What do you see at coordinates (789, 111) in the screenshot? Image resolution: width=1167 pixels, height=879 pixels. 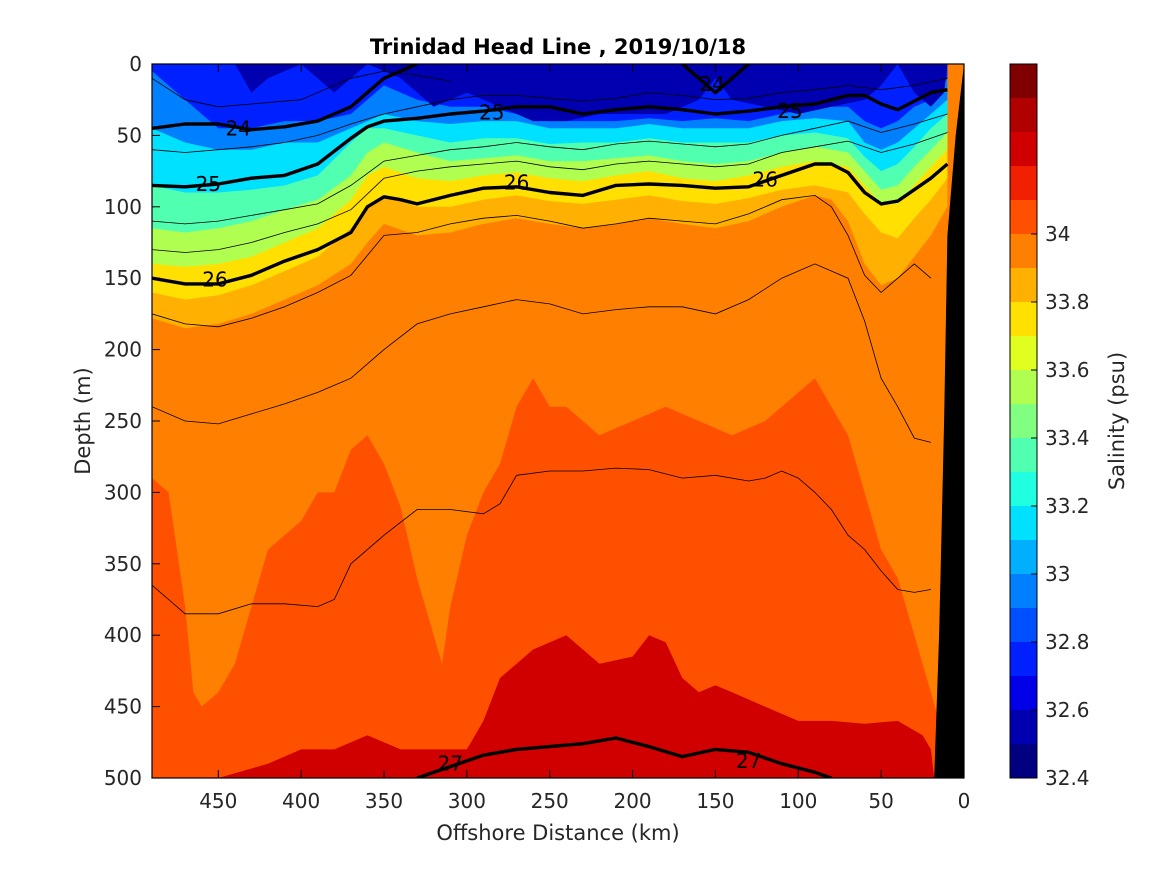 I see `contour-label-3: 25` at bounding box center [789, 111].